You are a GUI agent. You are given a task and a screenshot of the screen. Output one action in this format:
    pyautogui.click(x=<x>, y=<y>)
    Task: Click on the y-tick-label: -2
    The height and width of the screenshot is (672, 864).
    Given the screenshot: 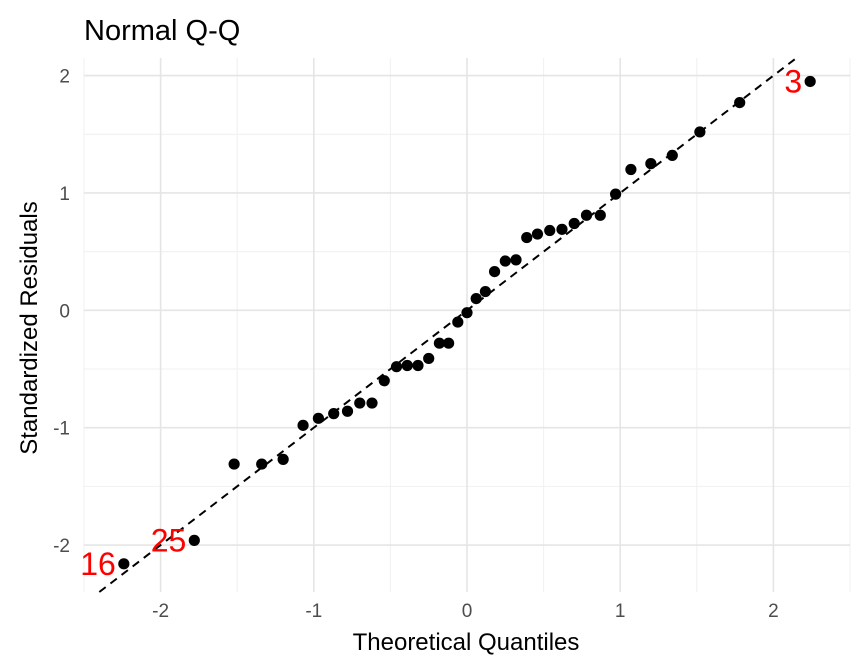 What is the action you would take?
    pyautogui.click(x=61, y=546)
    